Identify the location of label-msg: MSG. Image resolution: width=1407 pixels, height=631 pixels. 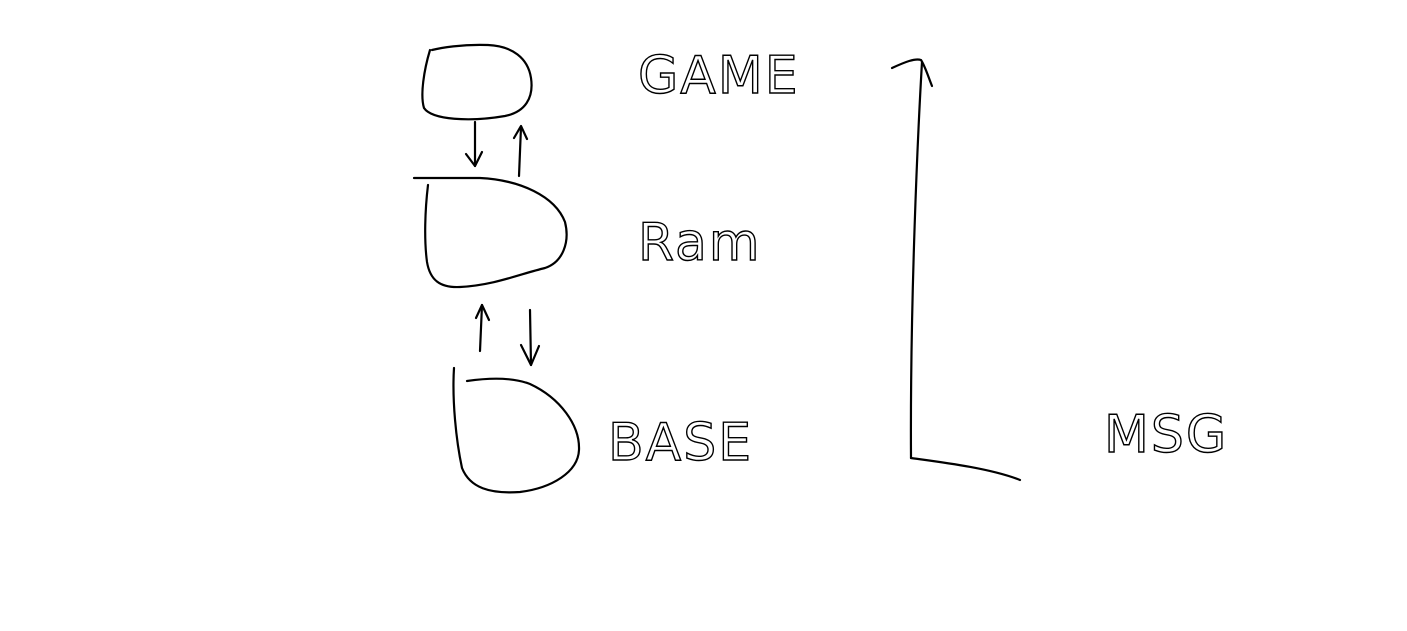
(1166, 435).